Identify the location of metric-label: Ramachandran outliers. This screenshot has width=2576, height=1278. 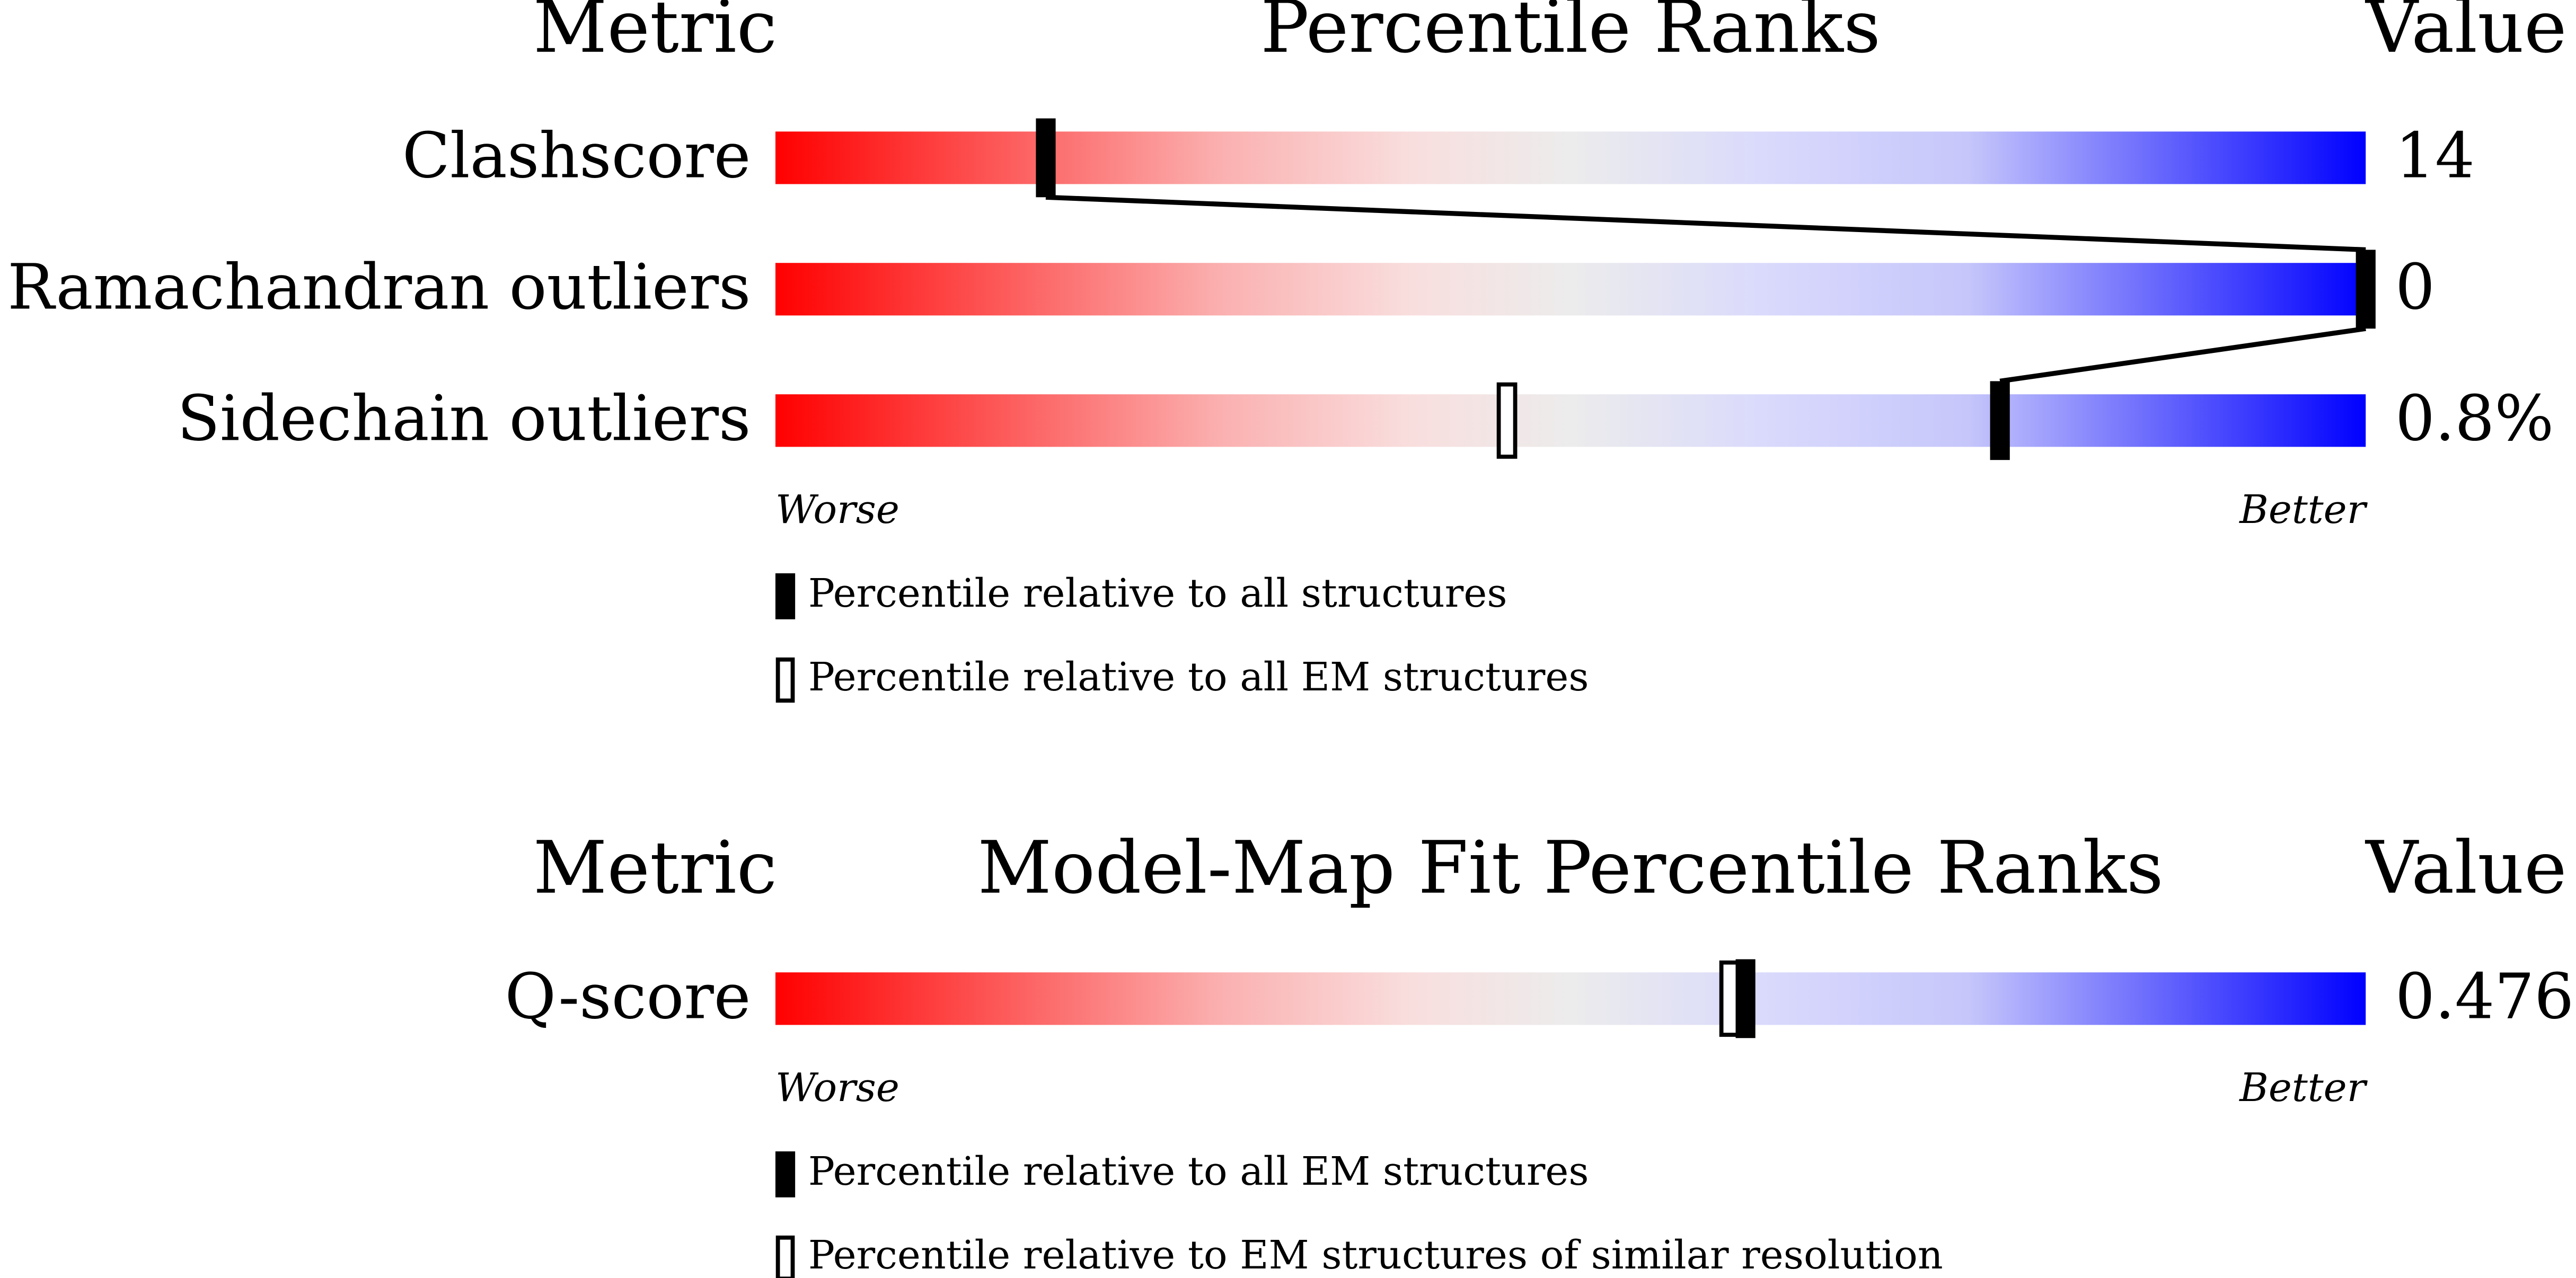
(379, 287).